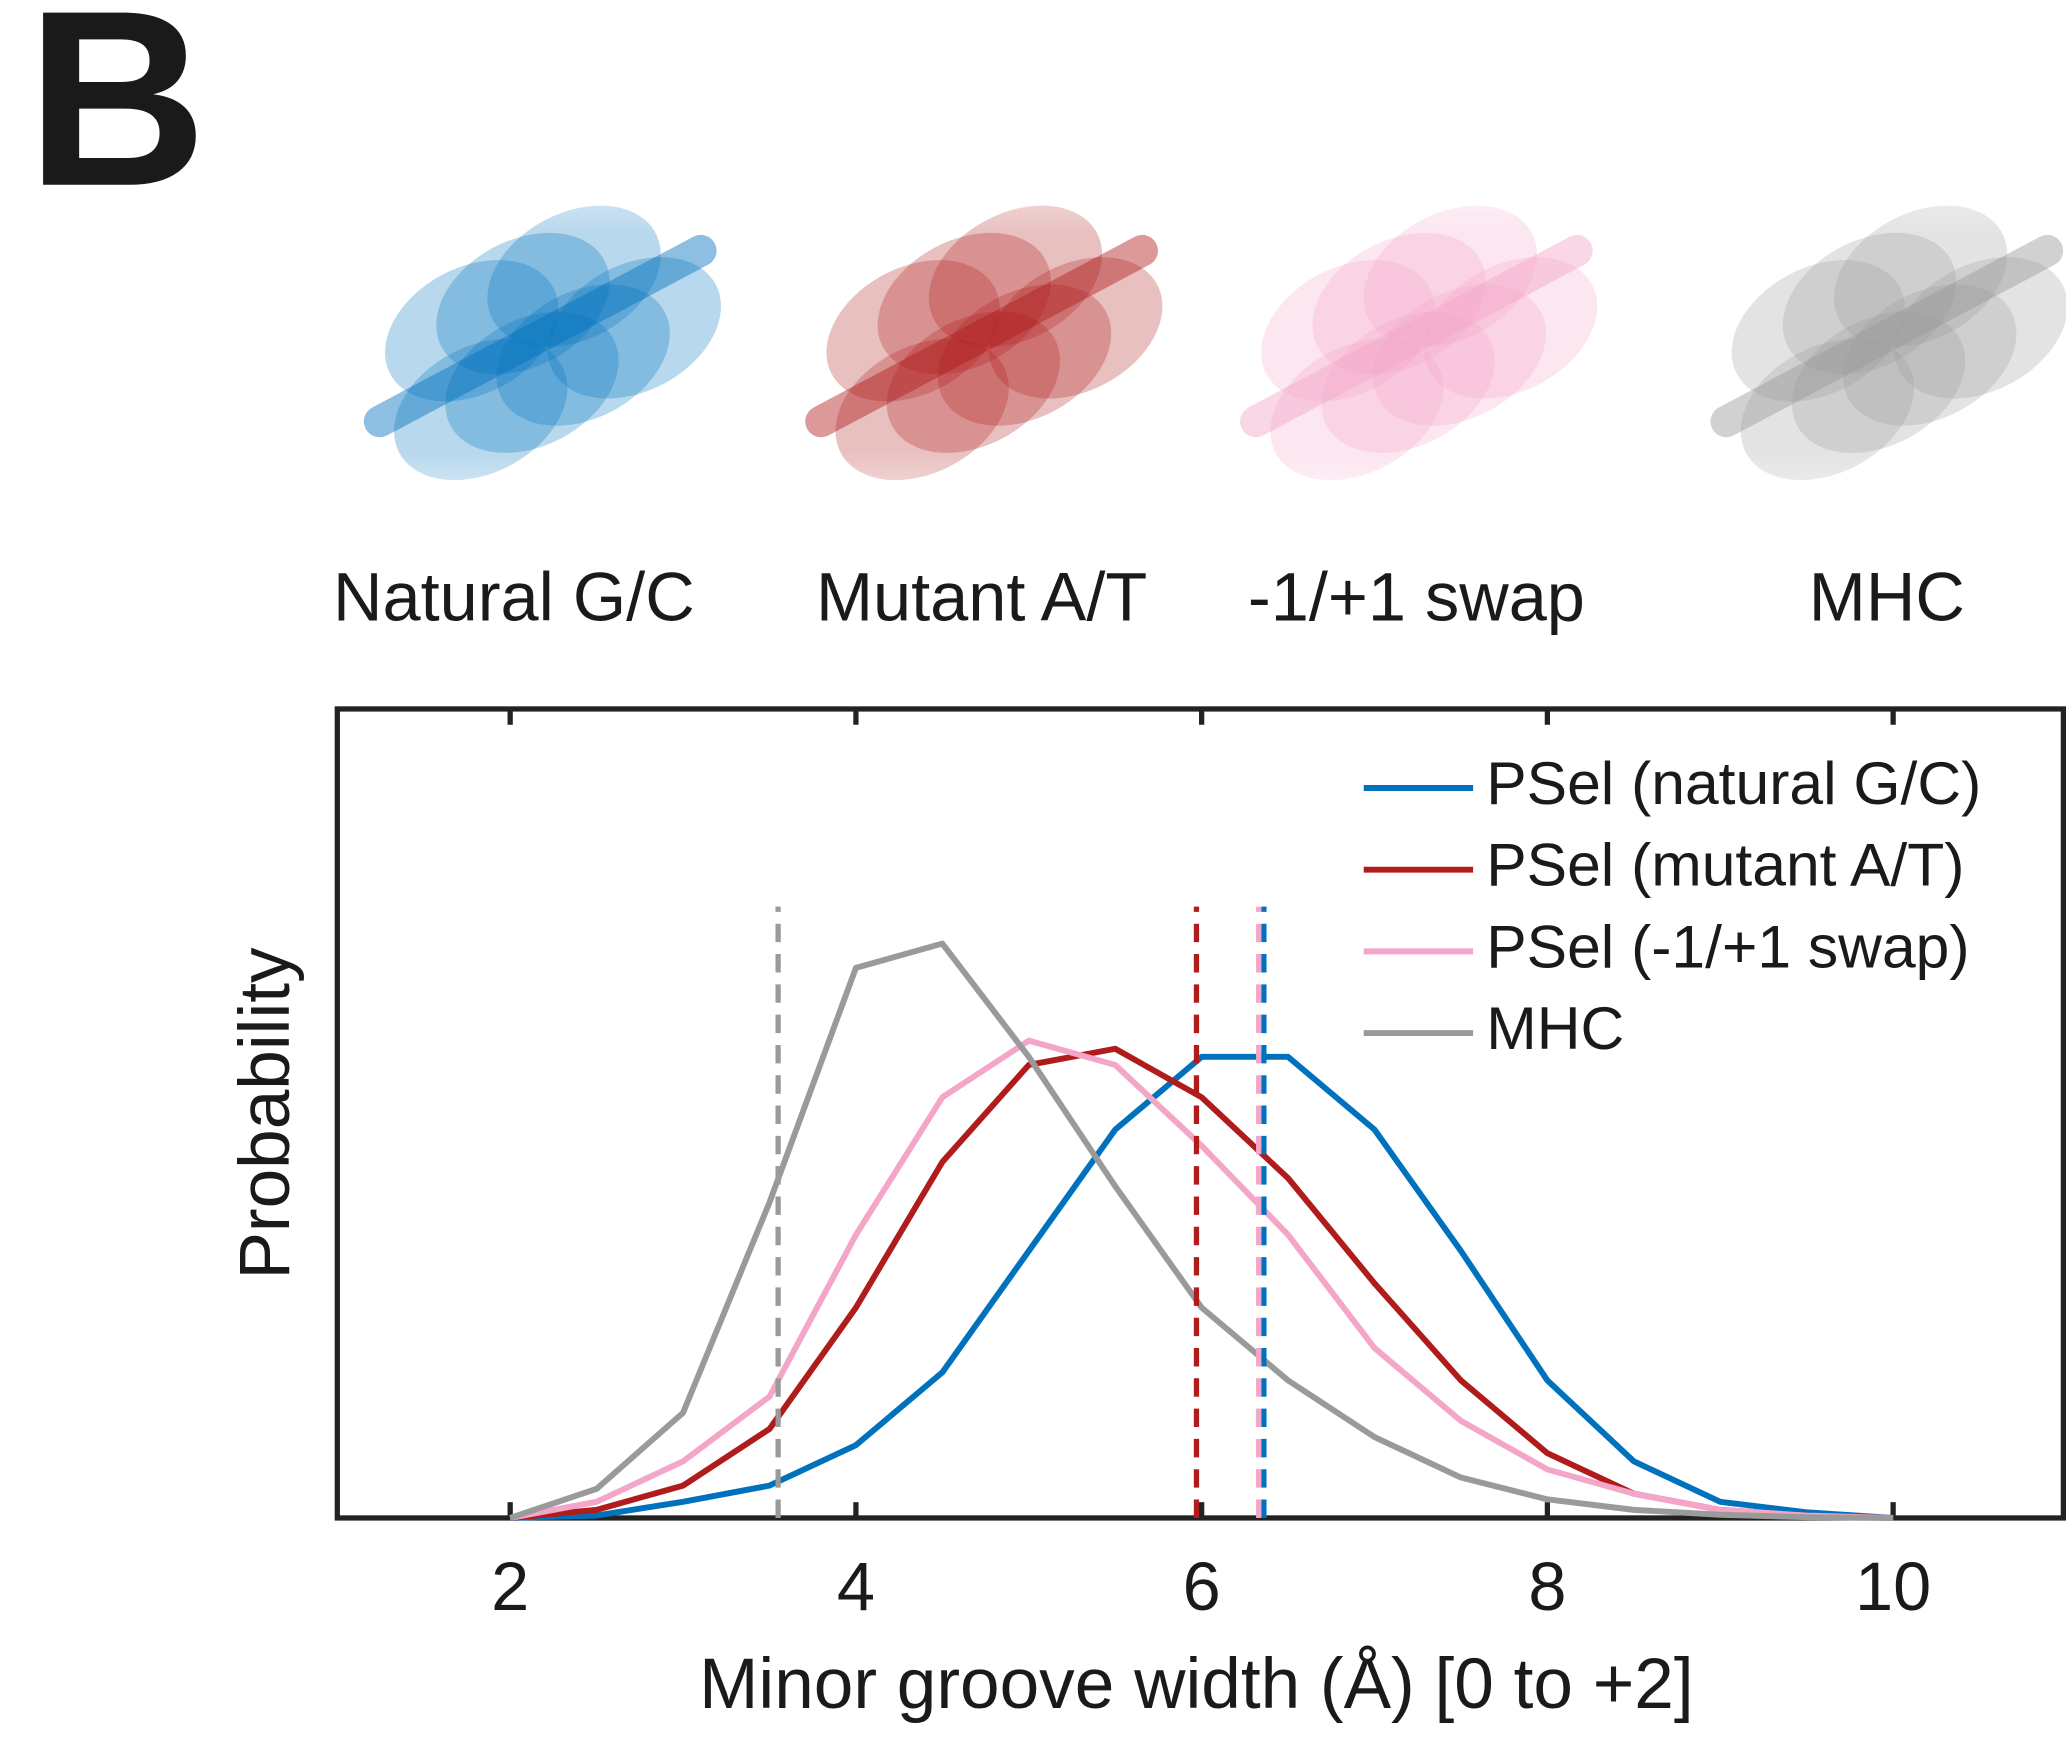 This screenshot has width=2066, height=1746. Describe the element at coordinates (1416, 596) in the screenshot. I see `structure-label: -1/+1 swap` at that location.